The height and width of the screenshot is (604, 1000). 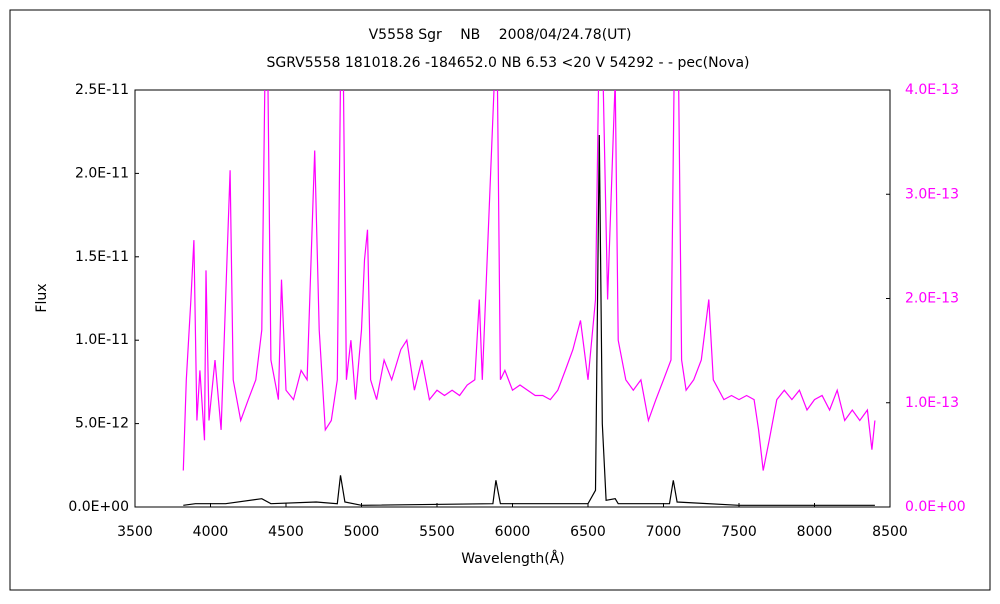 I want to click on y-axis-label: Flux, so click(x=42, y=297).